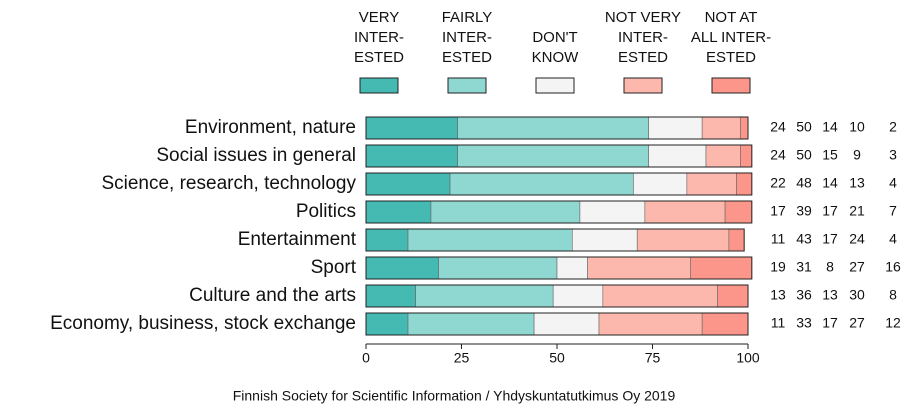 Image resolution: width=908 pixels, height=410 pixels. I want to click on value-label: 39, so click(804, 211).